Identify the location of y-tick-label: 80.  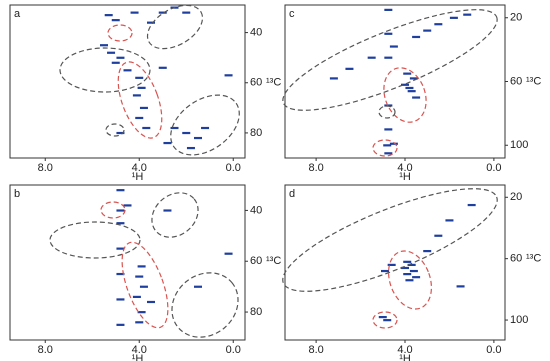
(256, 312).